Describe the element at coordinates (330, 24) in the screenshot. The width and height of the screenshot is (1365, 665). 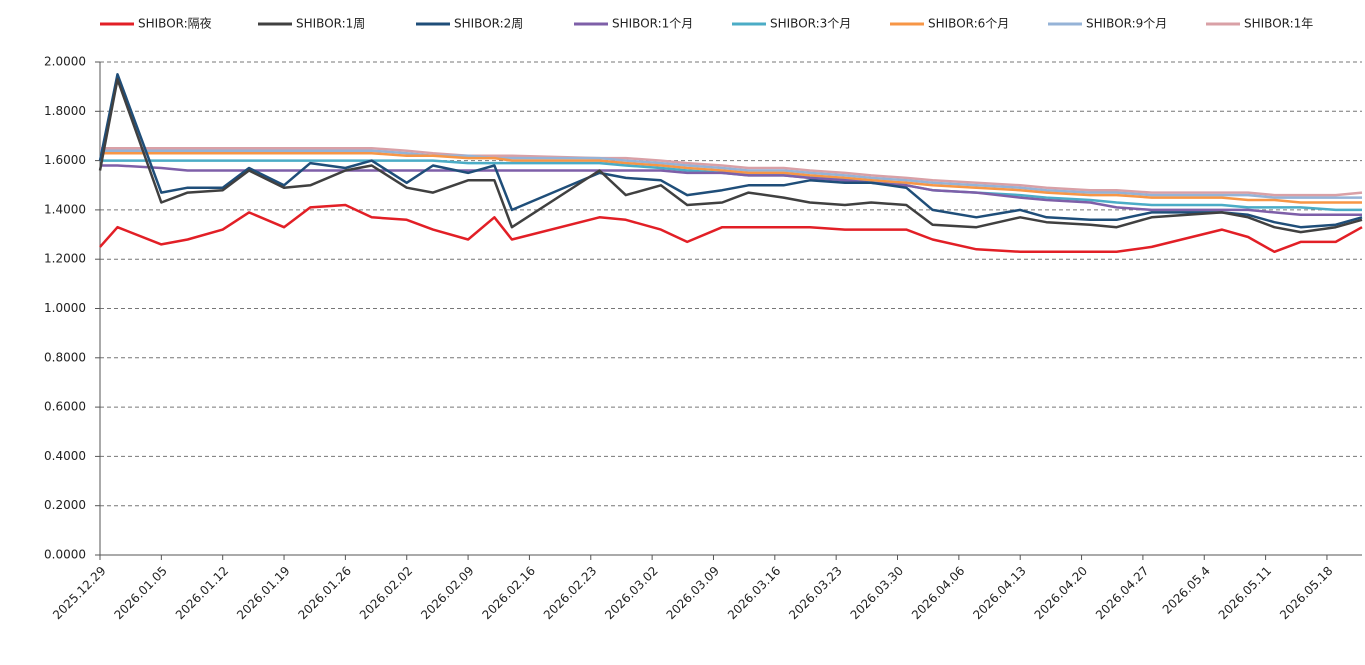
I see `legend-label: SHIBOR:1周` at that location.